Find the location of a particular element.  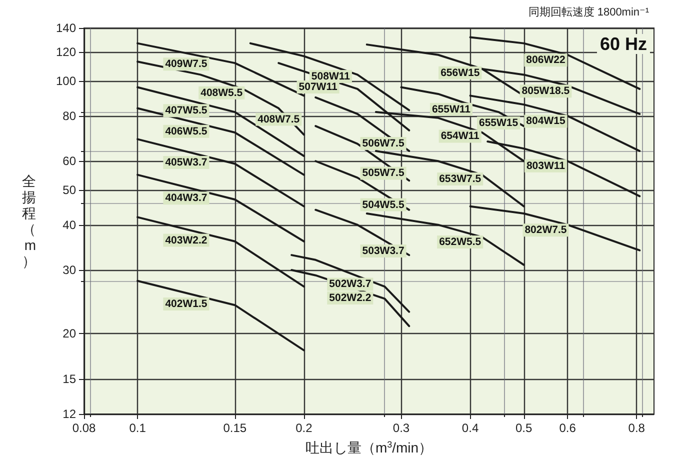

series-label: 404W3.7 is located at coordinates (186, 198).